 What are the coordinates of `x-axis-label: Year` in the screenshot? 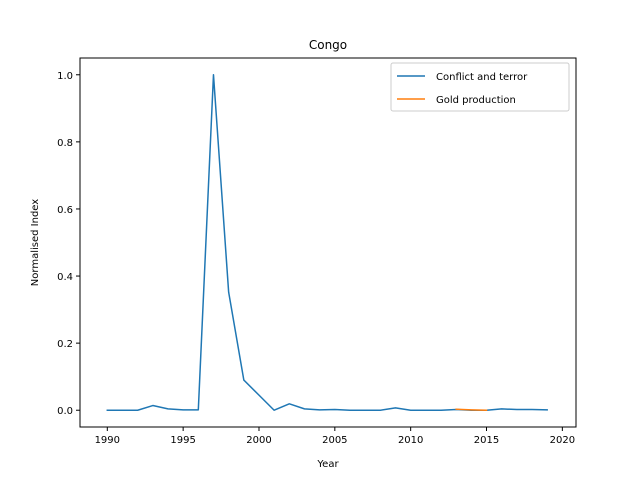 It's located at (327, 464).